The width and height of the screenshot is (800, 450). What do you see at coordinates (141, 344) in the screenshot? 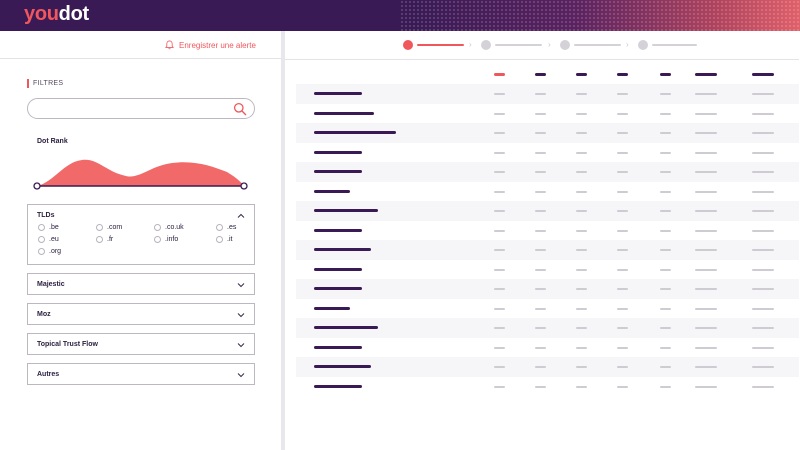
I see `topical-trust-flow-section: Topical Trust Flow` at bounding box center [141, 344].